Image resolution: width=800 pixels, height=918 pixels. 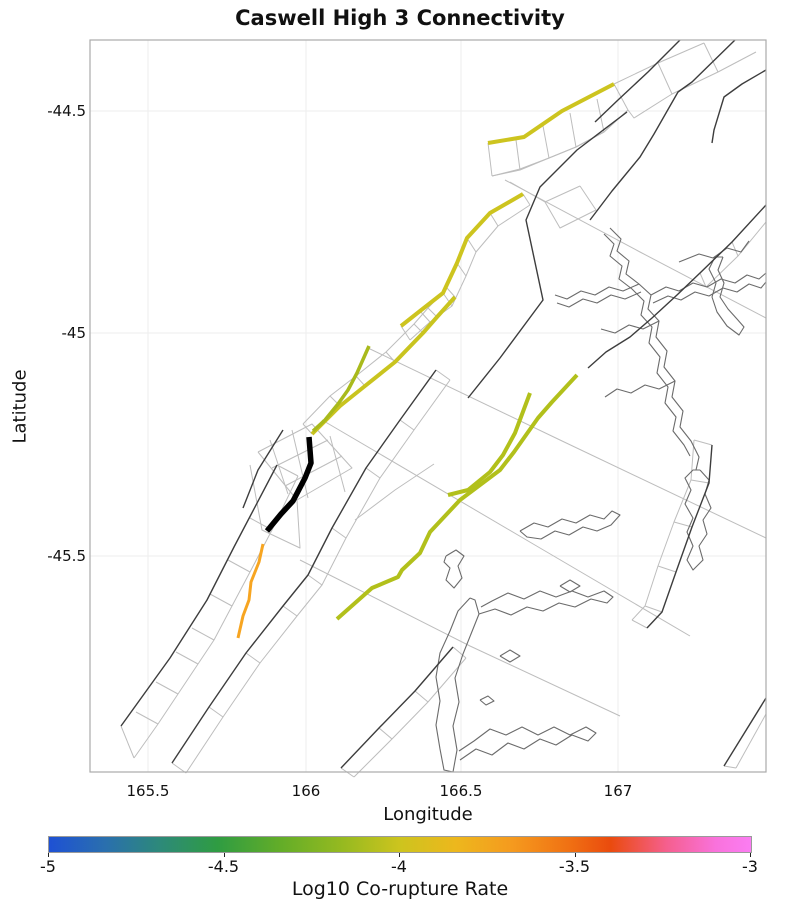 I want to click on colorbar-tick-label: -5, so click(x=48, y=866).